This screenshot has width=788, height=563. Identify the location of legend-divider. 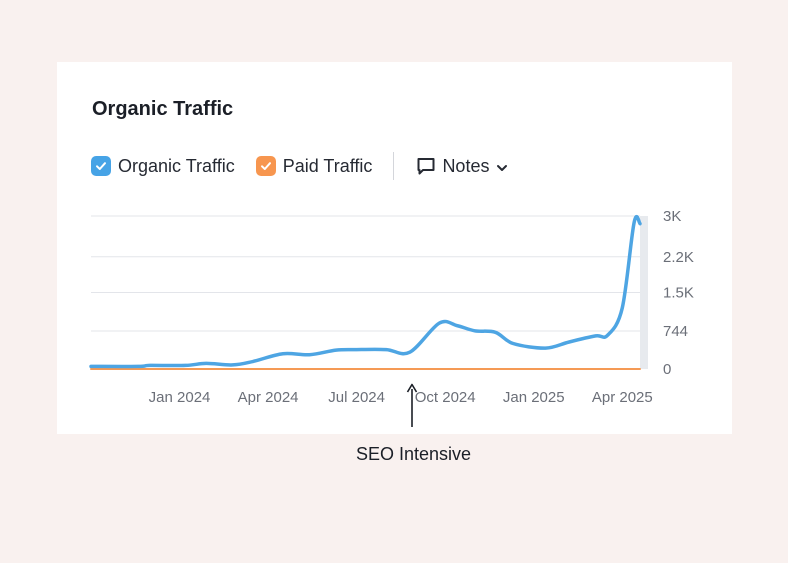
(394, 166).